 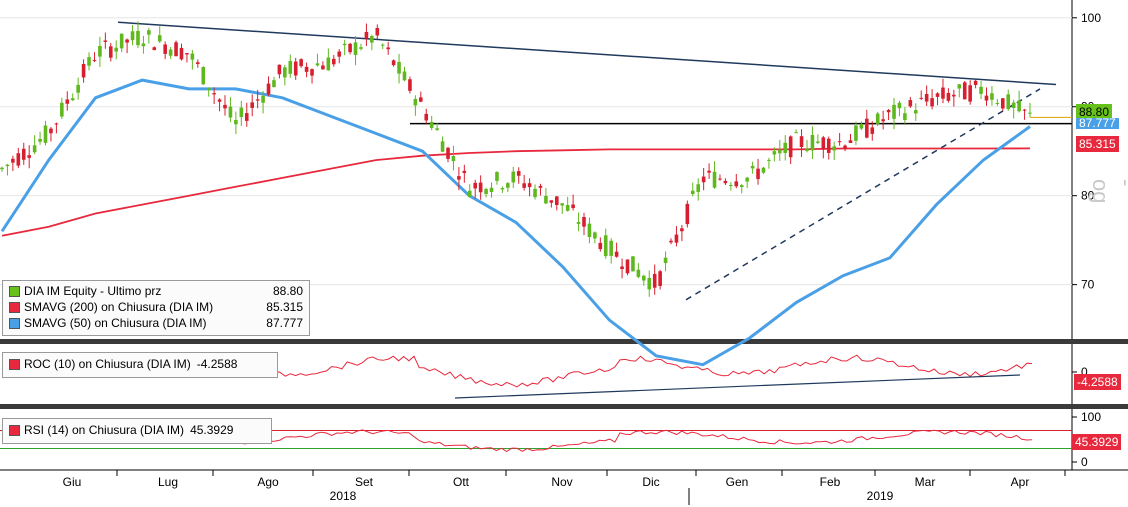 What do you see at coordinates (156, 323) in the screenshot?
I see `legend-item-sma50: SMAVG (50) on Chiusura (DIA IM) 87.777` at bounding box center [156, 323].